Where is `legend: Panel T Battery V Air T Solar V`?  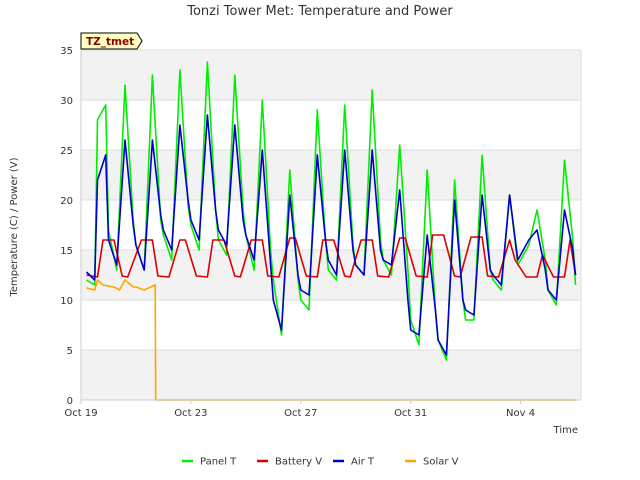 legend: Panel T Battery V Air T Solar V is located at coordinates (320, 462).